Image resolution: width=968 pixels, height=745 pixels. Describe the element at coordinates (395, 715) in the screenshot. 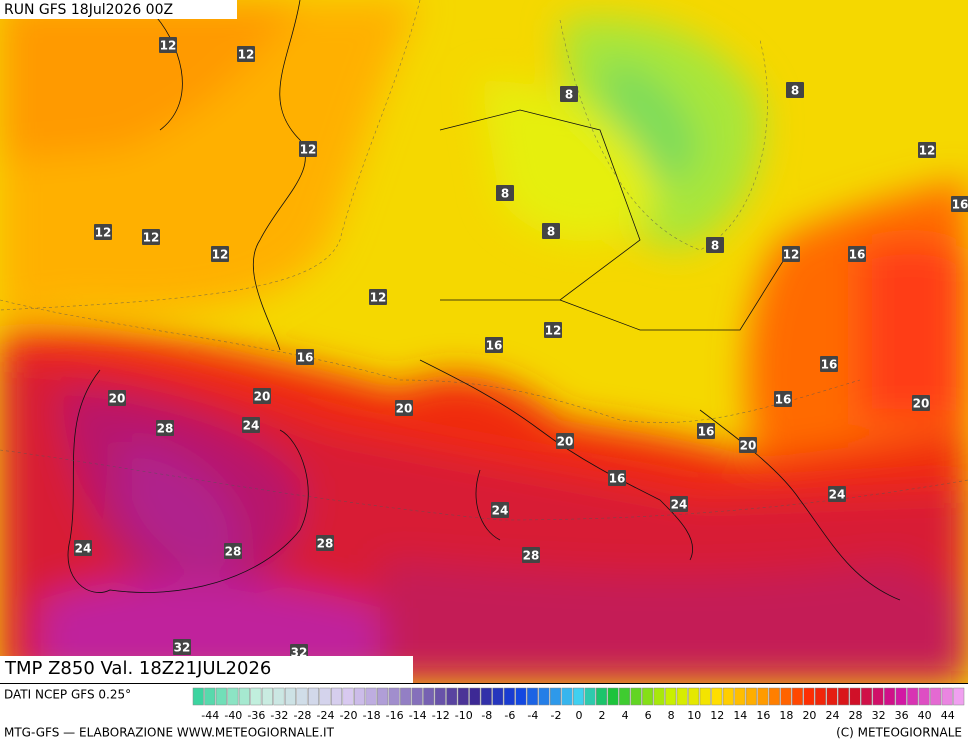

I see `colorbar-label: -16` at that location.